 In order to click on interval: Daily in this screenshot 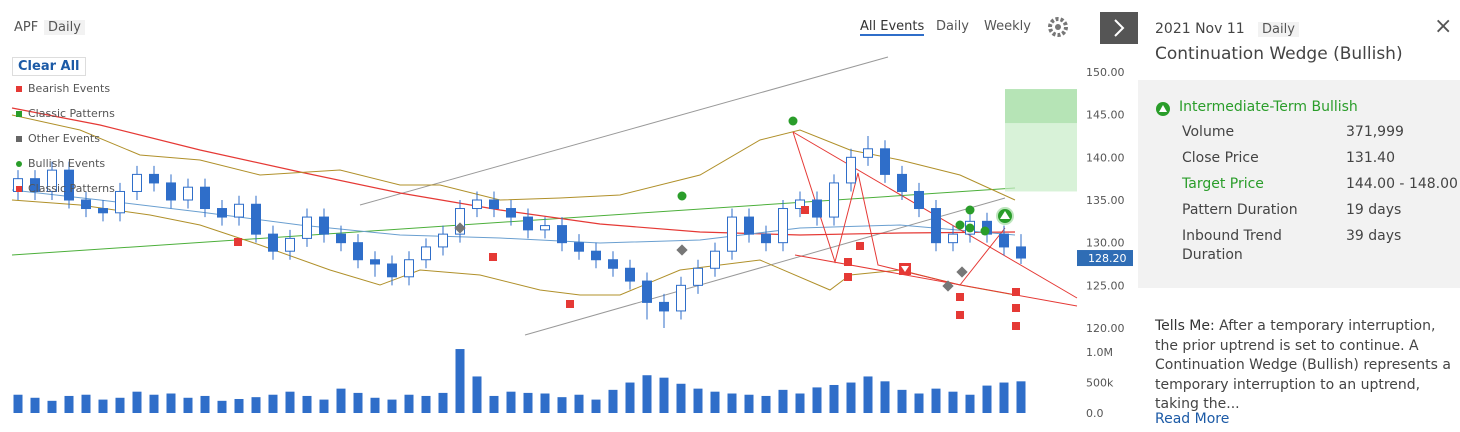, I will do `click(64, 27)`.